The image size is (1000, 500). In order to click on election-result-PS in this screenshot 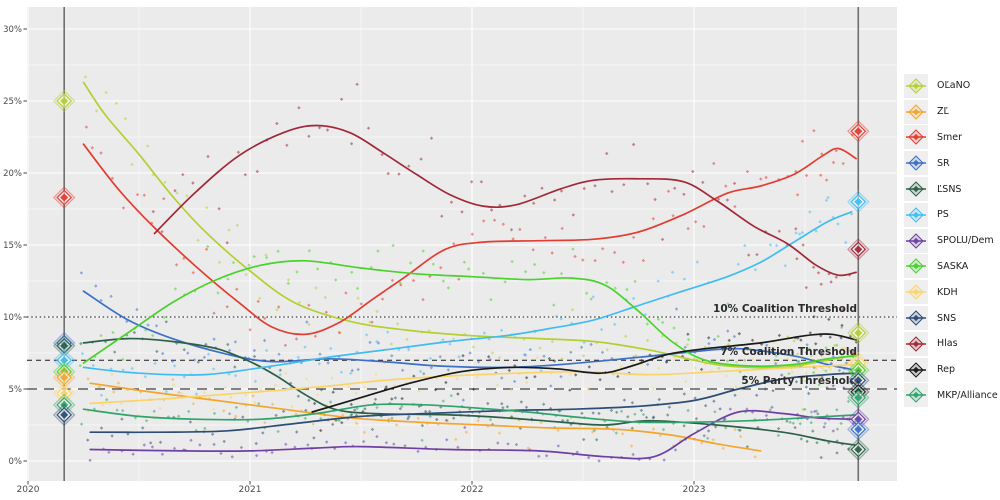, I will do `click(858, 202)`.